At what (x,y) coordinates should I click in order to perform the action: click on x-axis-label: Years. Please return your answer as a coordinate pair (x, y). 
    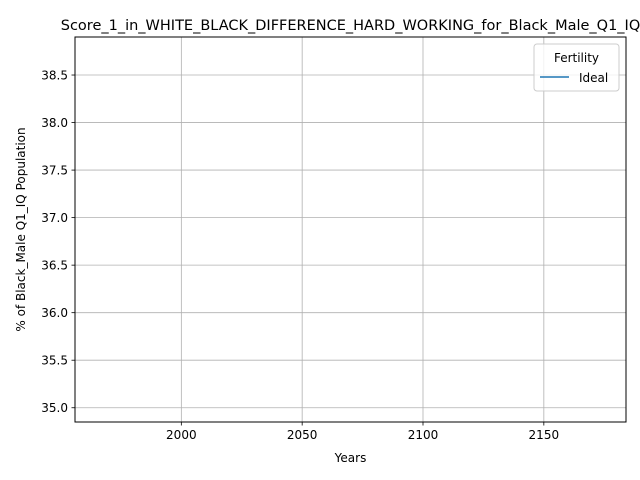
    Looking at the image, I should click on (350, 458).